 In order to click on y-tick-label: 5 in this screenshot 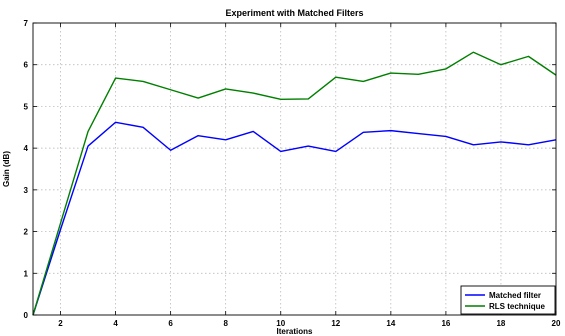, I will do `click(26, 106)`.